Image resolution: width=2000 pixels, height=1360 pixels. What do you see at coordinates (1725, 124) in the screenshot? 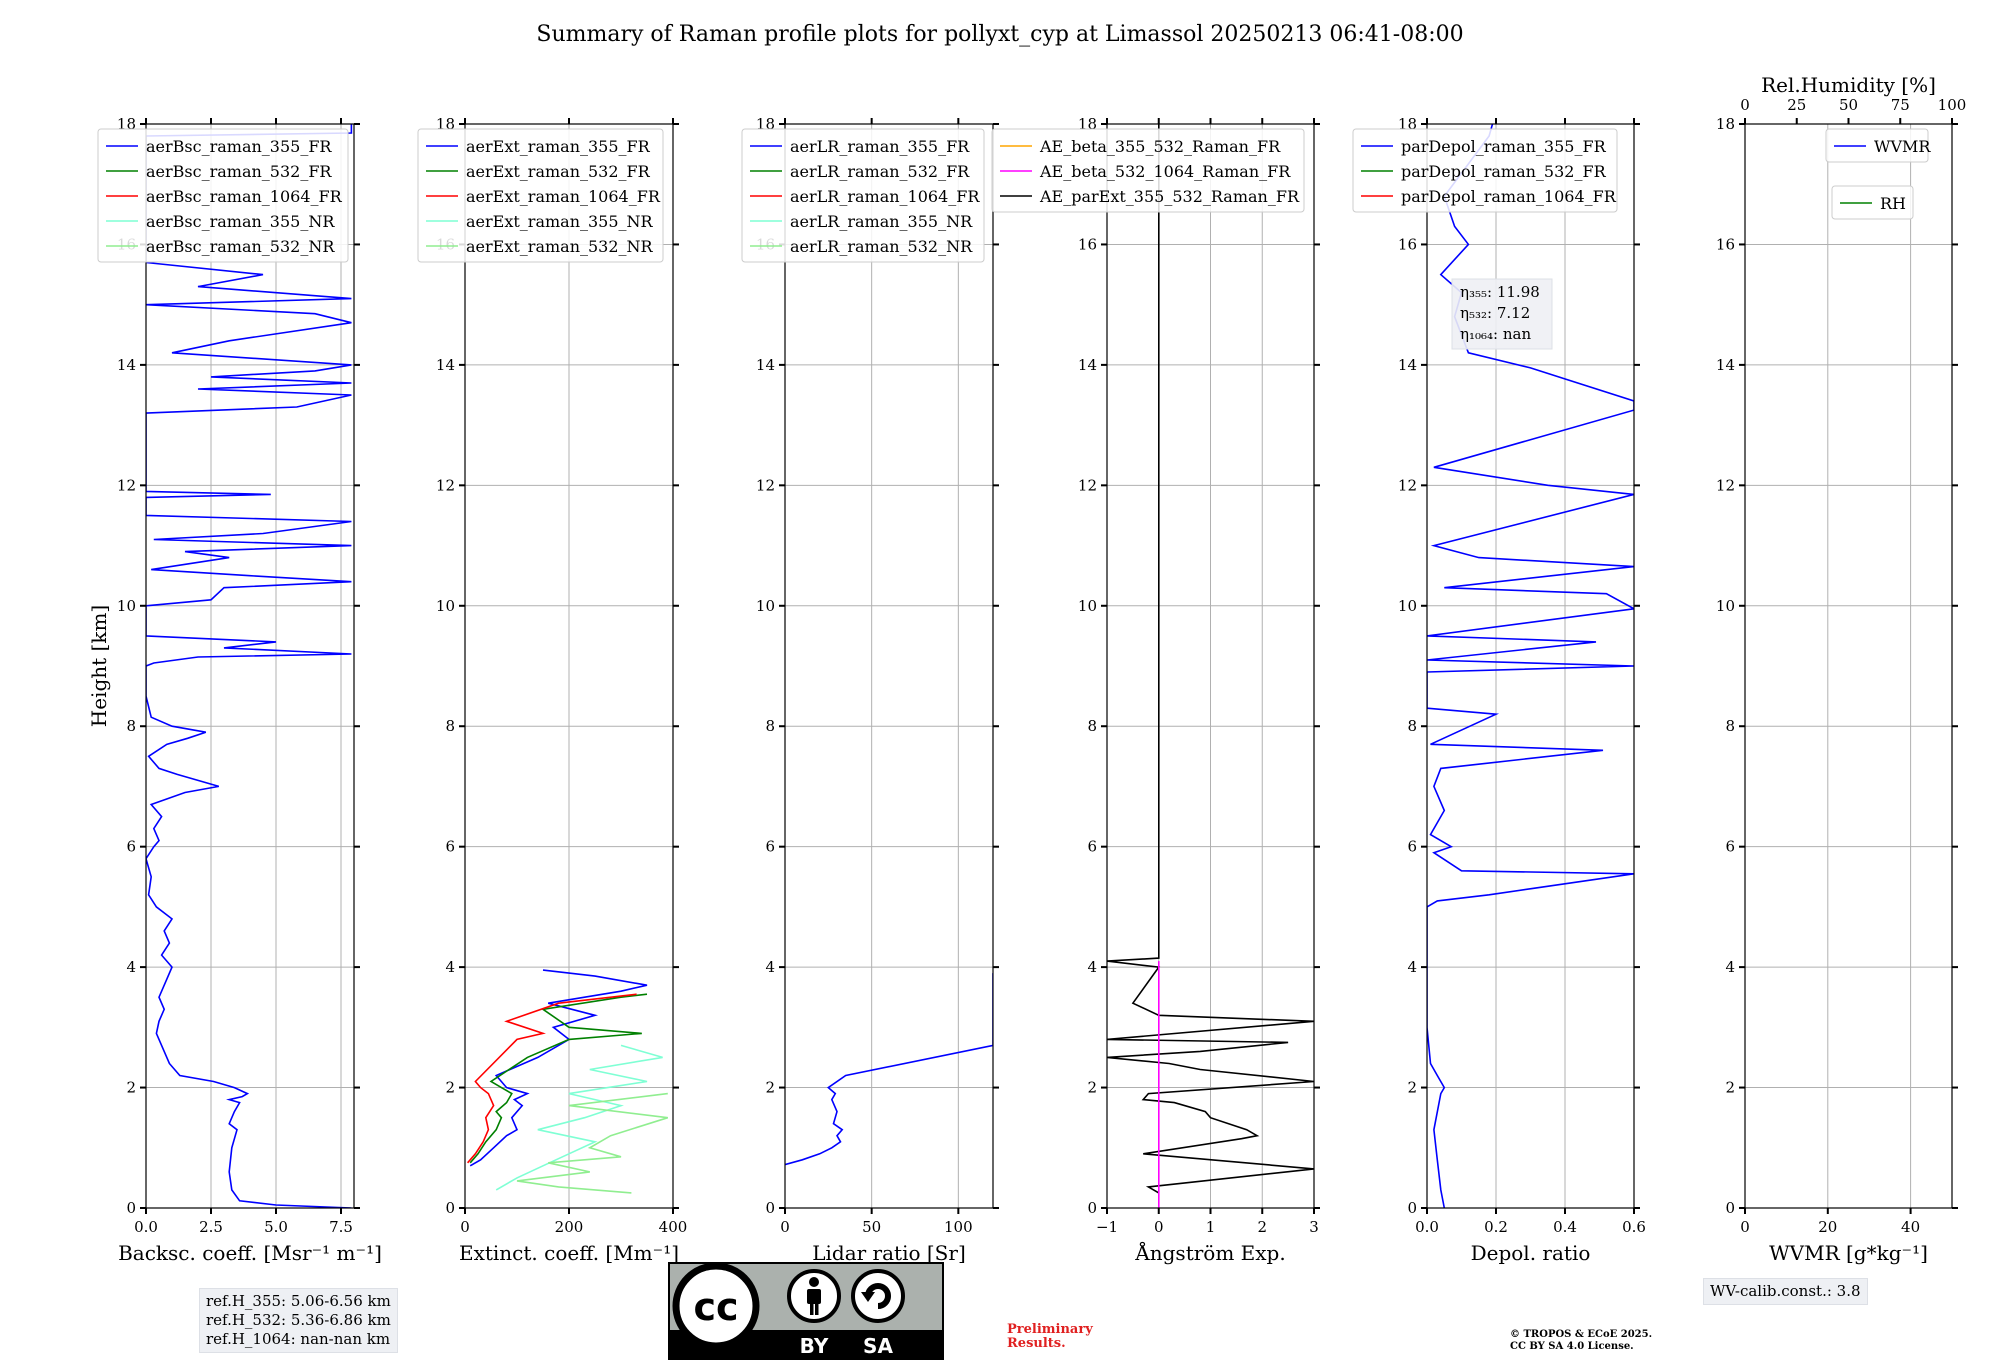
I see `y-tick-label: 18` at bounding box center [1725, 124].